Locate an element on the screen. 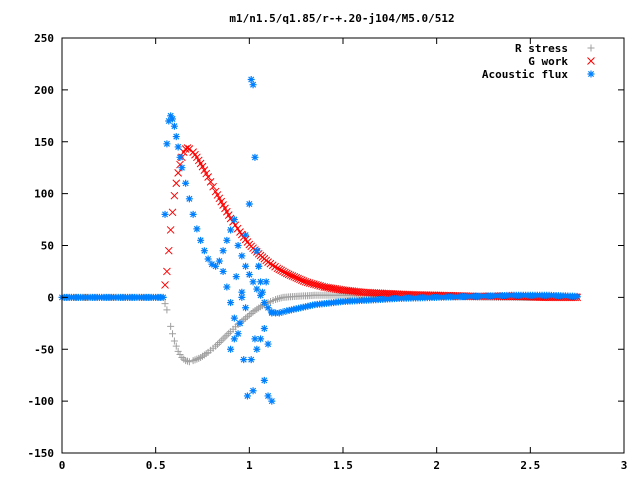  x-tick-label: 2 is located at coordinates (436, 465).